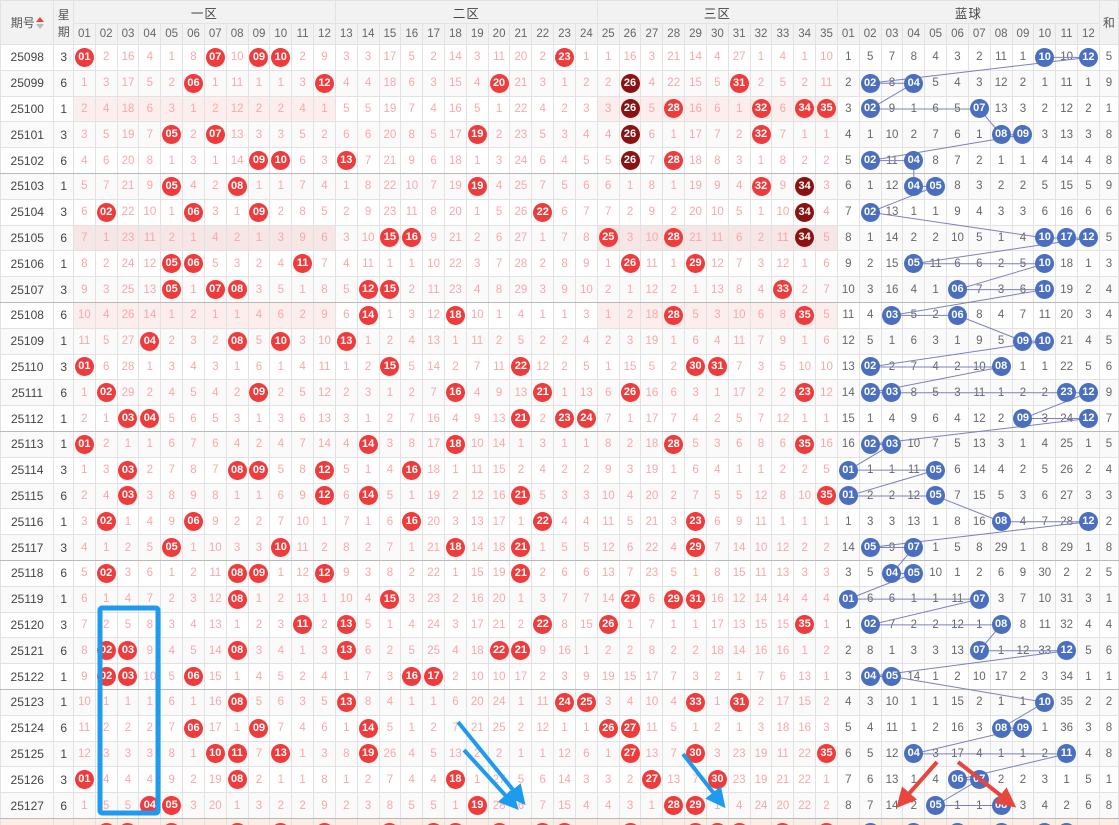 This screenshot has height=825, width=1119. What do you see at coordinates (1001, 34) in the screenshot?
I see `column-header-blue-08: 08` at bounding box center [1001, 34].